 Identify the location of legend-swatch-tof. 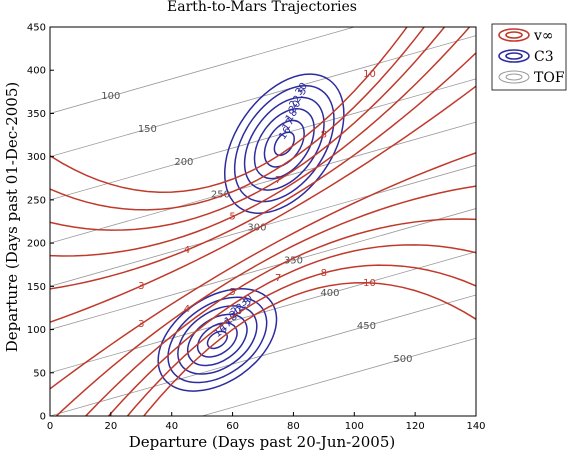
(514, 77).